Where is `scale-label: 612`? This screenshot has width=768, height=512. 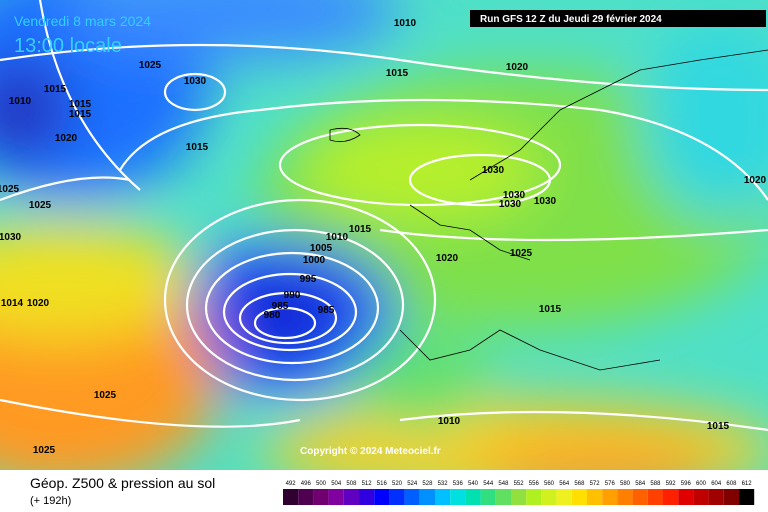 scale-label: 612 is located at coordinates (747, 484).